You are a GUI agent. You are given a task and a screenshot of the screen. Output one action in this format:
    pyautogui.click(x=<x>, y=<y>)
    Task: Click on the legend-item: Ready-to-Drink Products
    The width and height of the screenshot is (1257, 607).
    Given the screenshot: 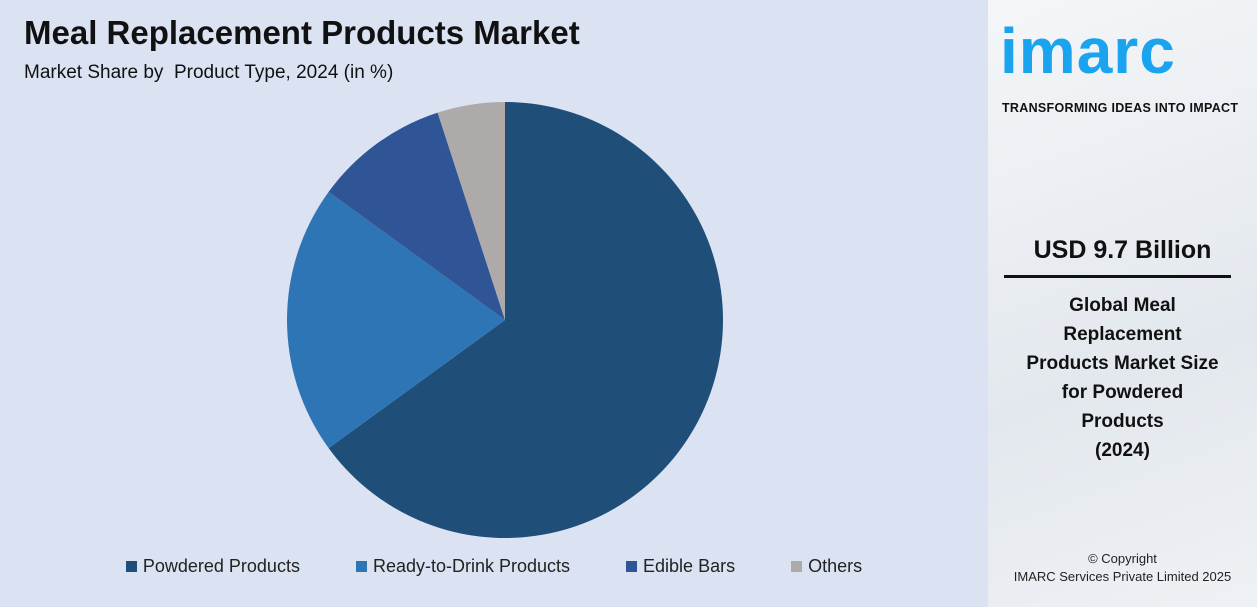 What is the action you would take?
    pyautogui.click(x=463, y=566)
    